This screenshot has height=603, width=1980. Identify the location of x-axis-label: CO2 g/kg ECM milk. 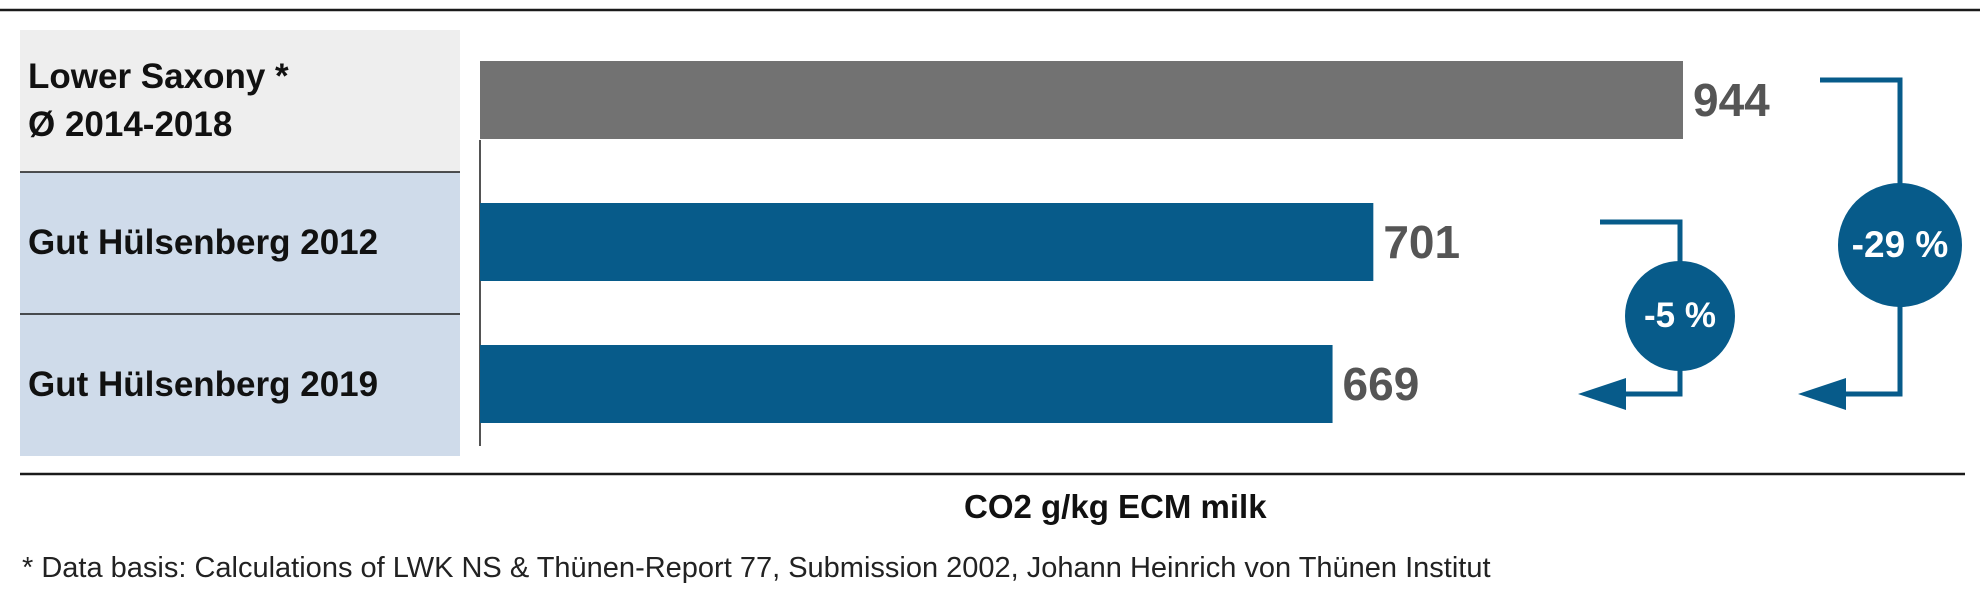
(1115, 506).